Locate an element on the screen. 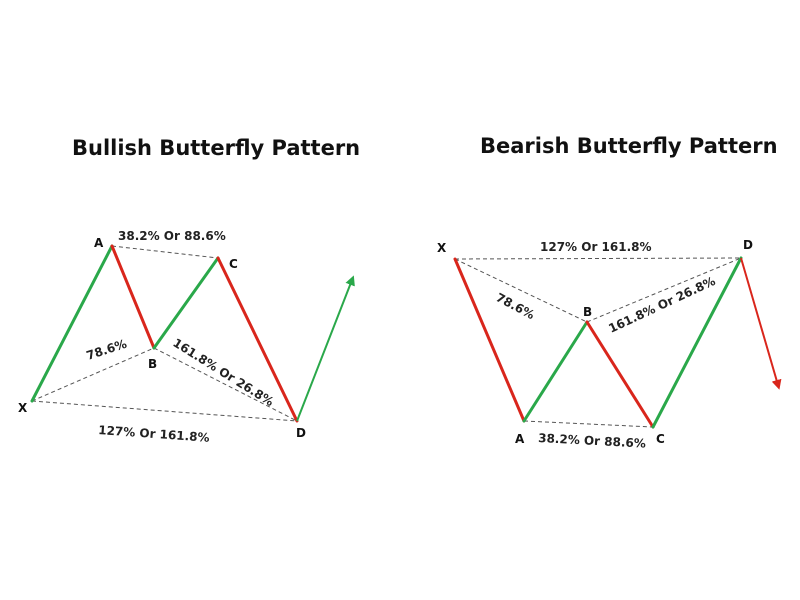 The height and width of the screenshot is (600, 800). bullish-leg-bc is located at coordinates (186, 303).